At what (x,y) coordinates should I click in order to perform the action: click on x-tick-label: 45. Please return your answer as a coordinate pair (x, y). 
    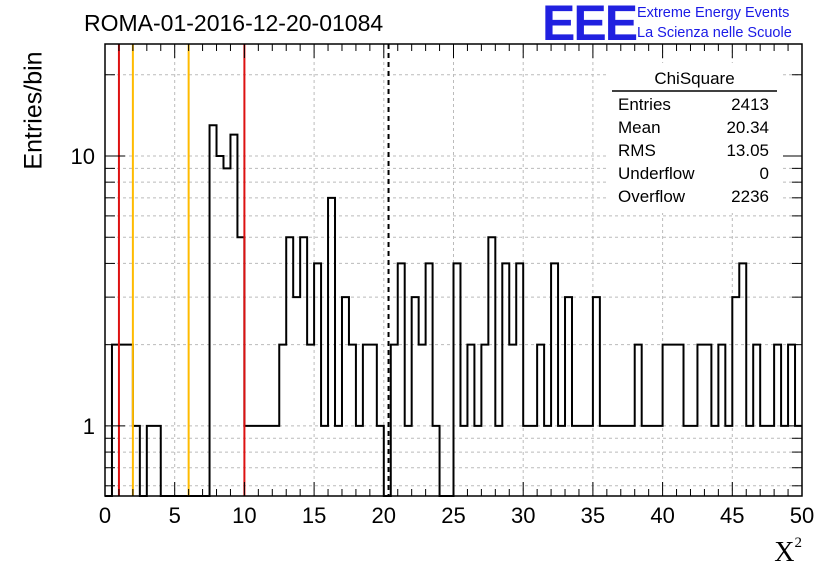
    Looking at the image, I should click on (732, 515).